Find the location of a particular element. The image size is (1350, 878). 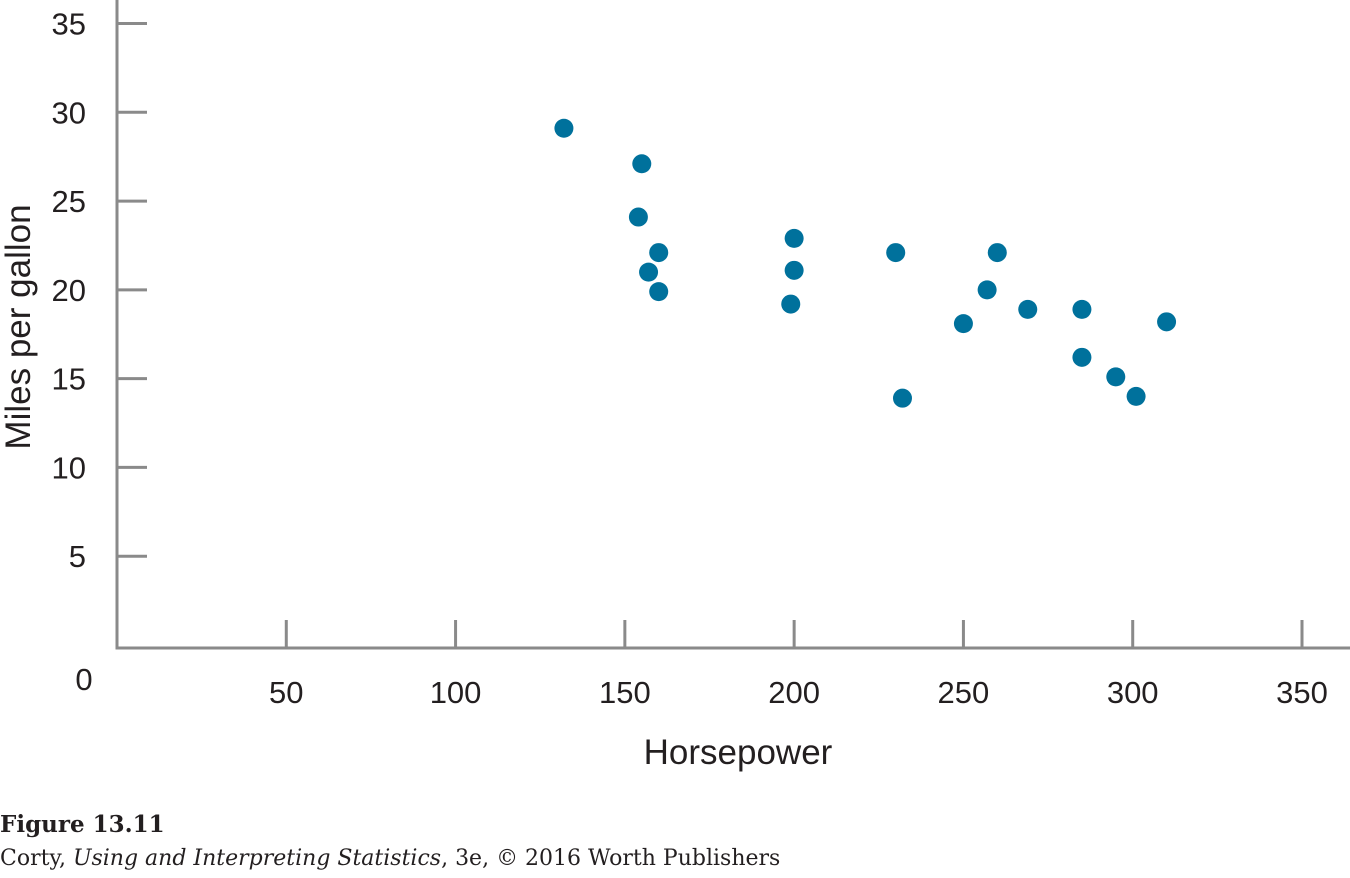

x-tick-label: 300 is located at coordinates (1133, 692).